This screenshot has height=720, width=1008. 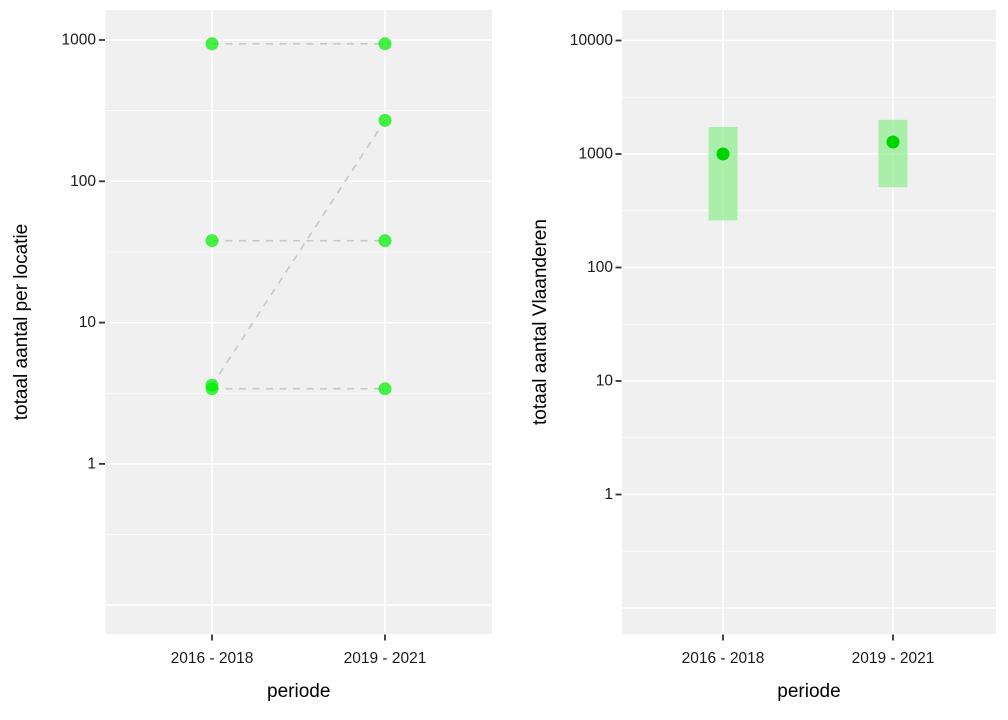 I want to click on y-axis-title: totaal aantal Vlaanderen, so click(x=540, y=322).